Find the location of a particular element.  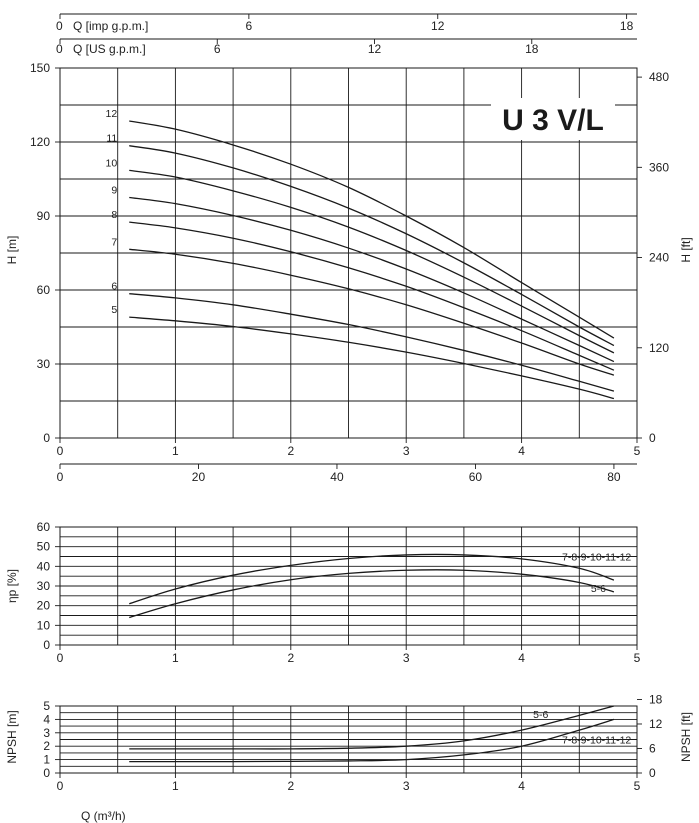

us-tick-label: 18 is located at coordinates (532, 49).